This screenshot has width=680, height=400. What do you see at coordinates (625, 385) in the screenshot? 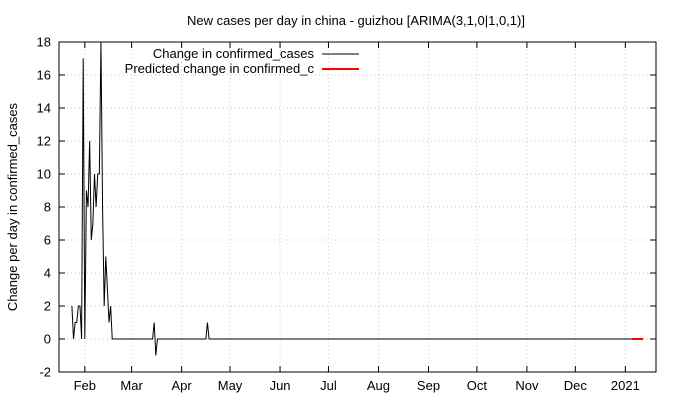
I see `x-tick-label: 2021` at bounding box center [625, 385].